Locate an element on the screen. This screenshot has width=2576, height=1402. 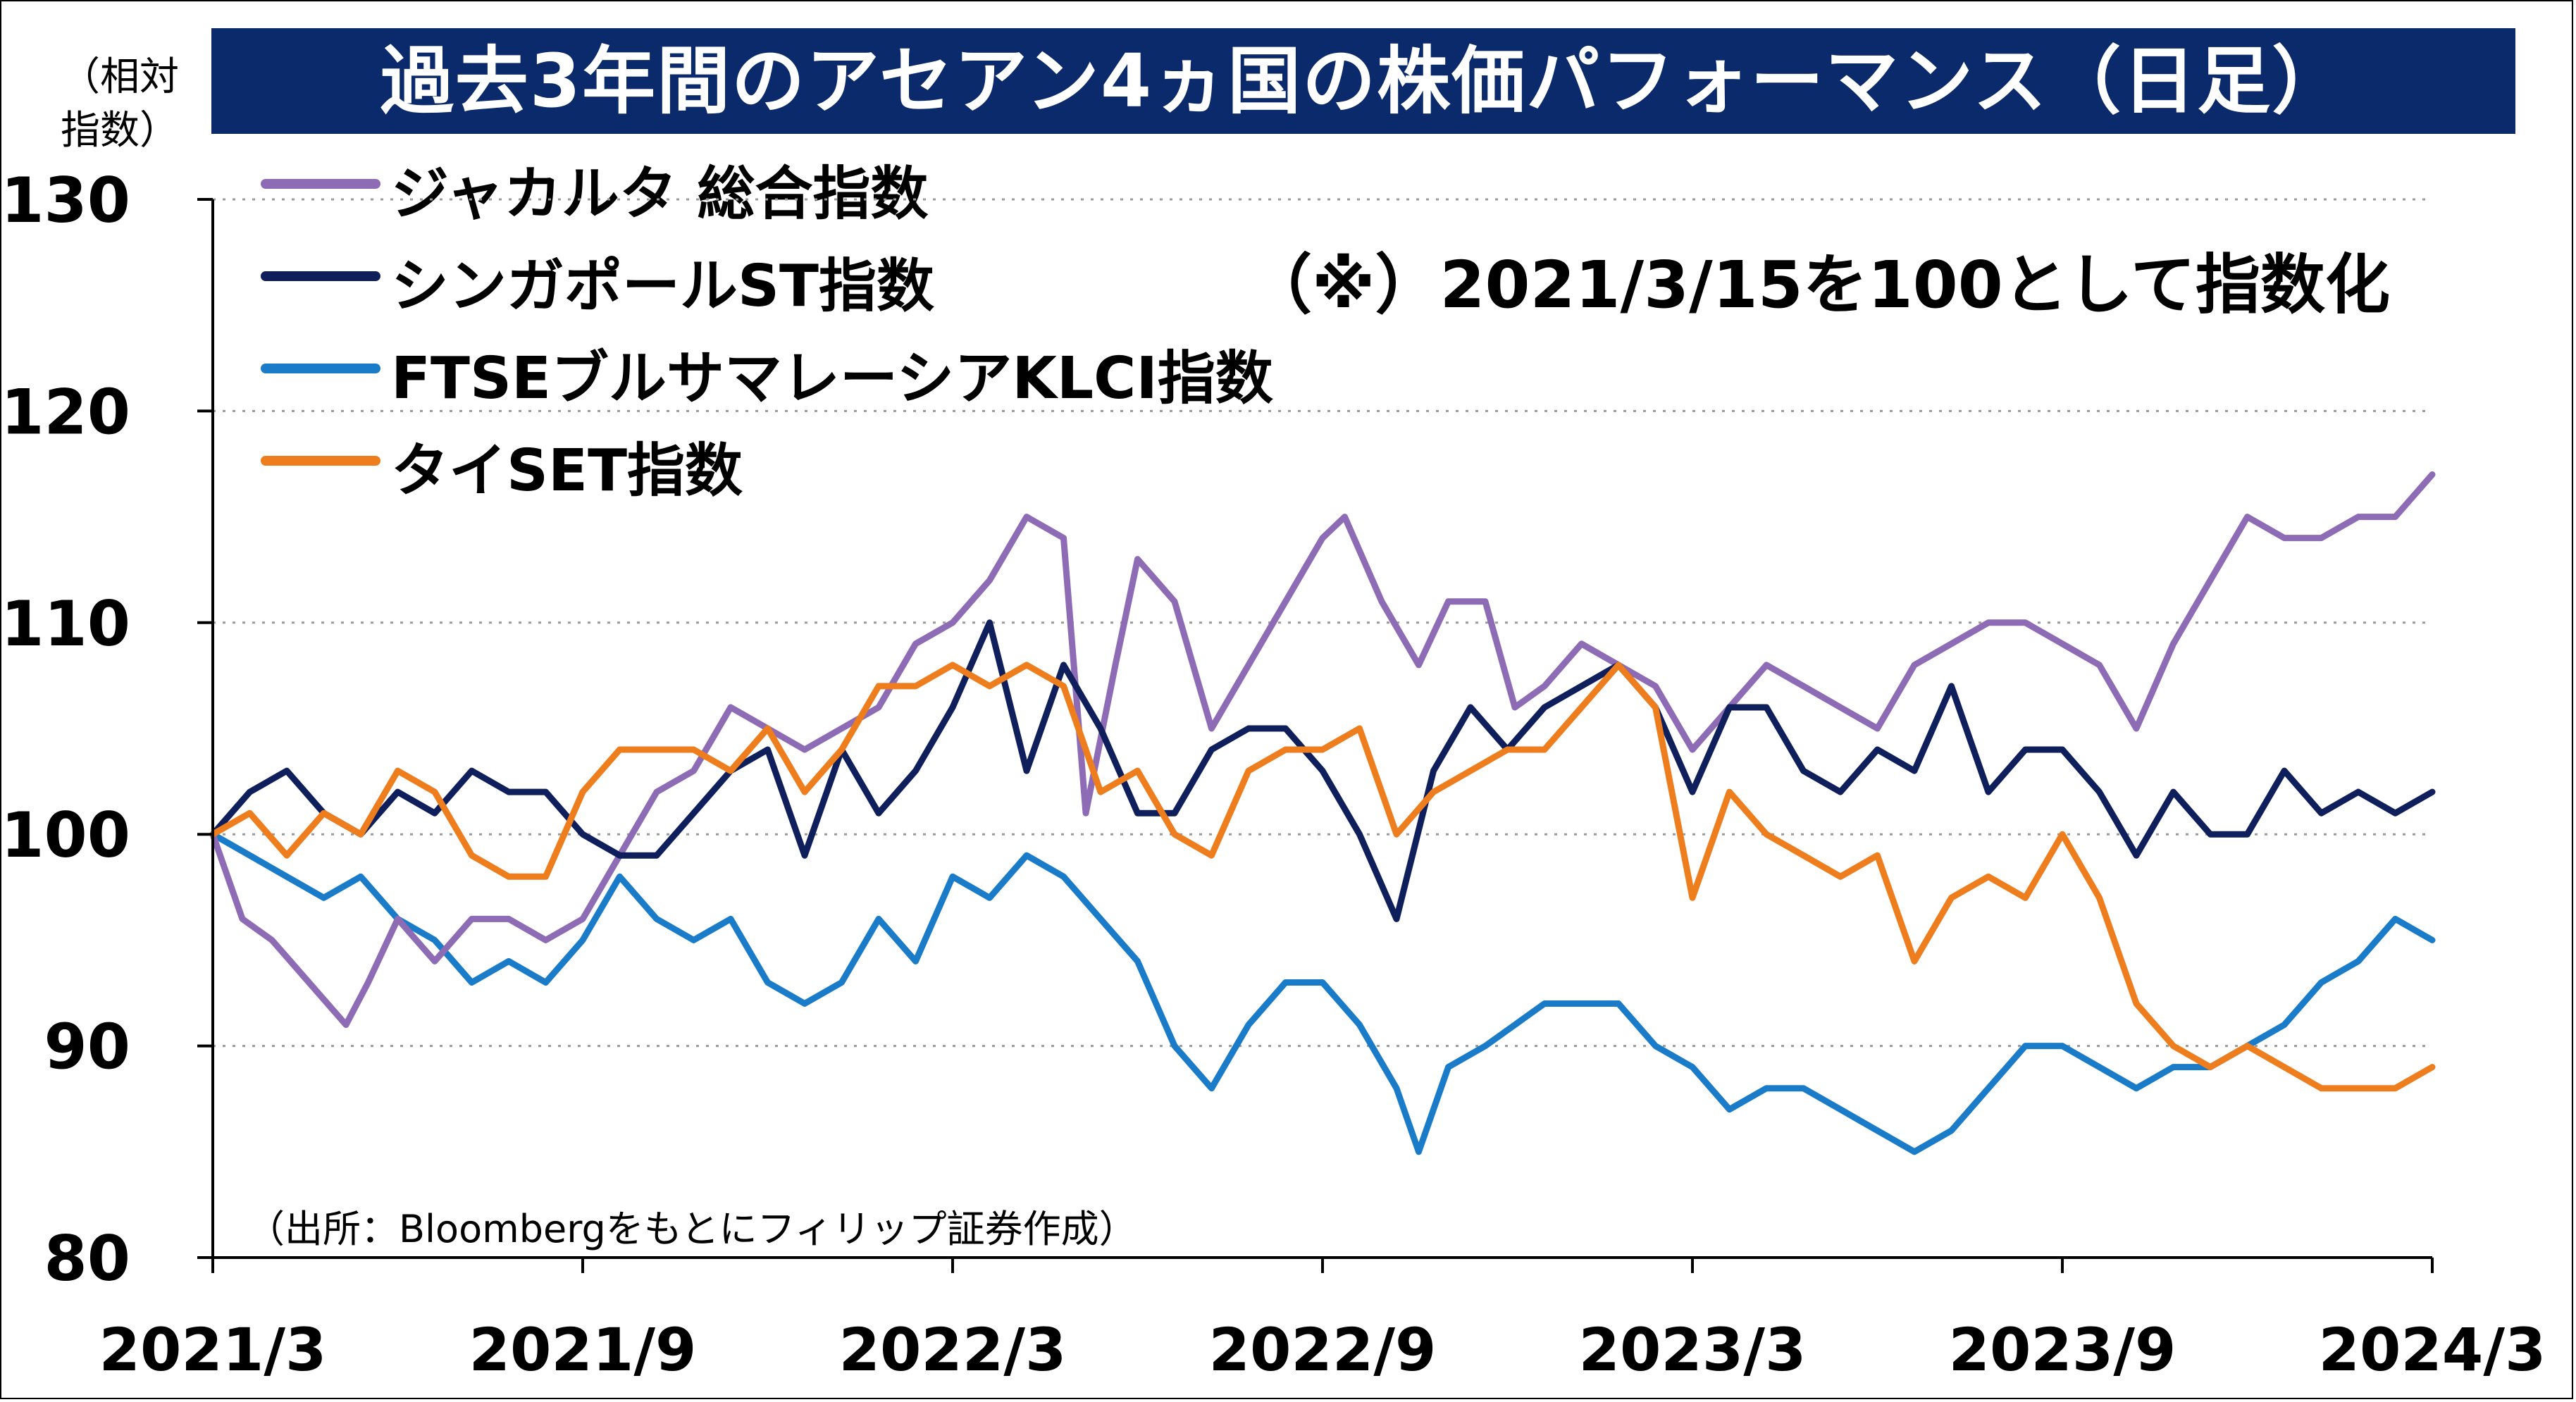
y-tick-label-90: 90 is located at coordinates (87, 1047).